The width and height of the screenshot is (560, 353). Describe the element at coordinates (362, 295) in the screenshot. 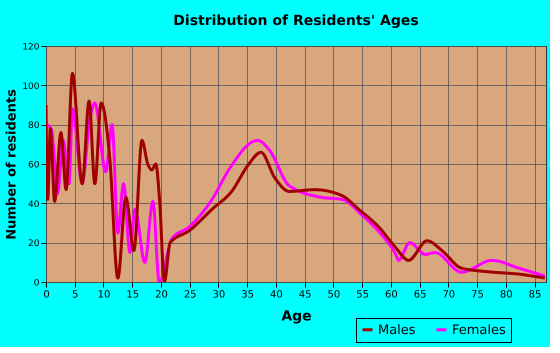

I see `x-tick-label: 55` at that location.